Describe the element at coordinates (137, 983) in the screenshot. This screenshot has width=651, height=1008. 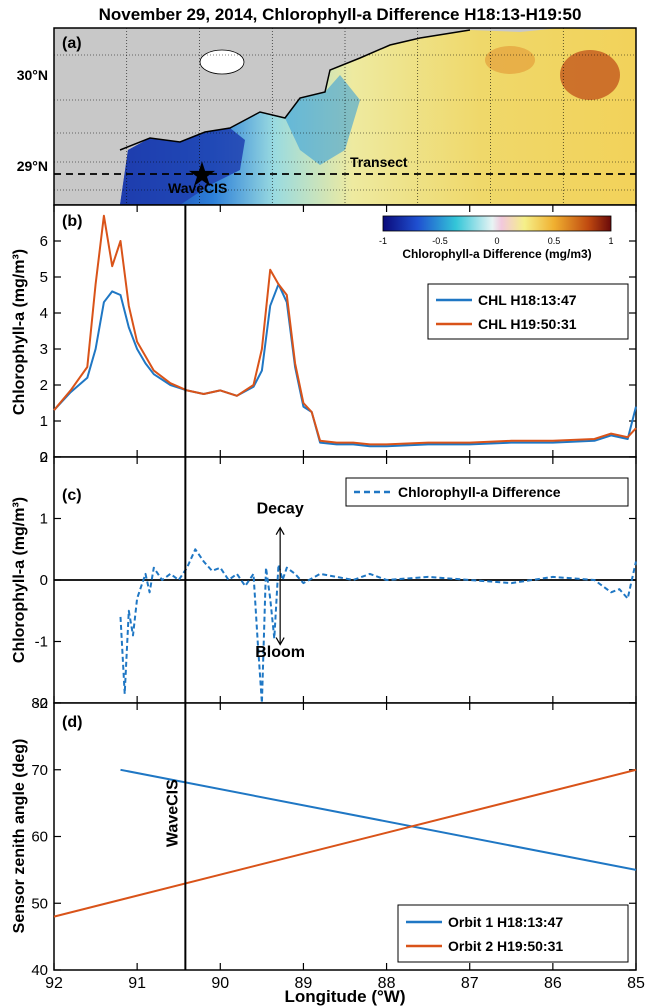
I see `x-tick-label: 91` at that location.